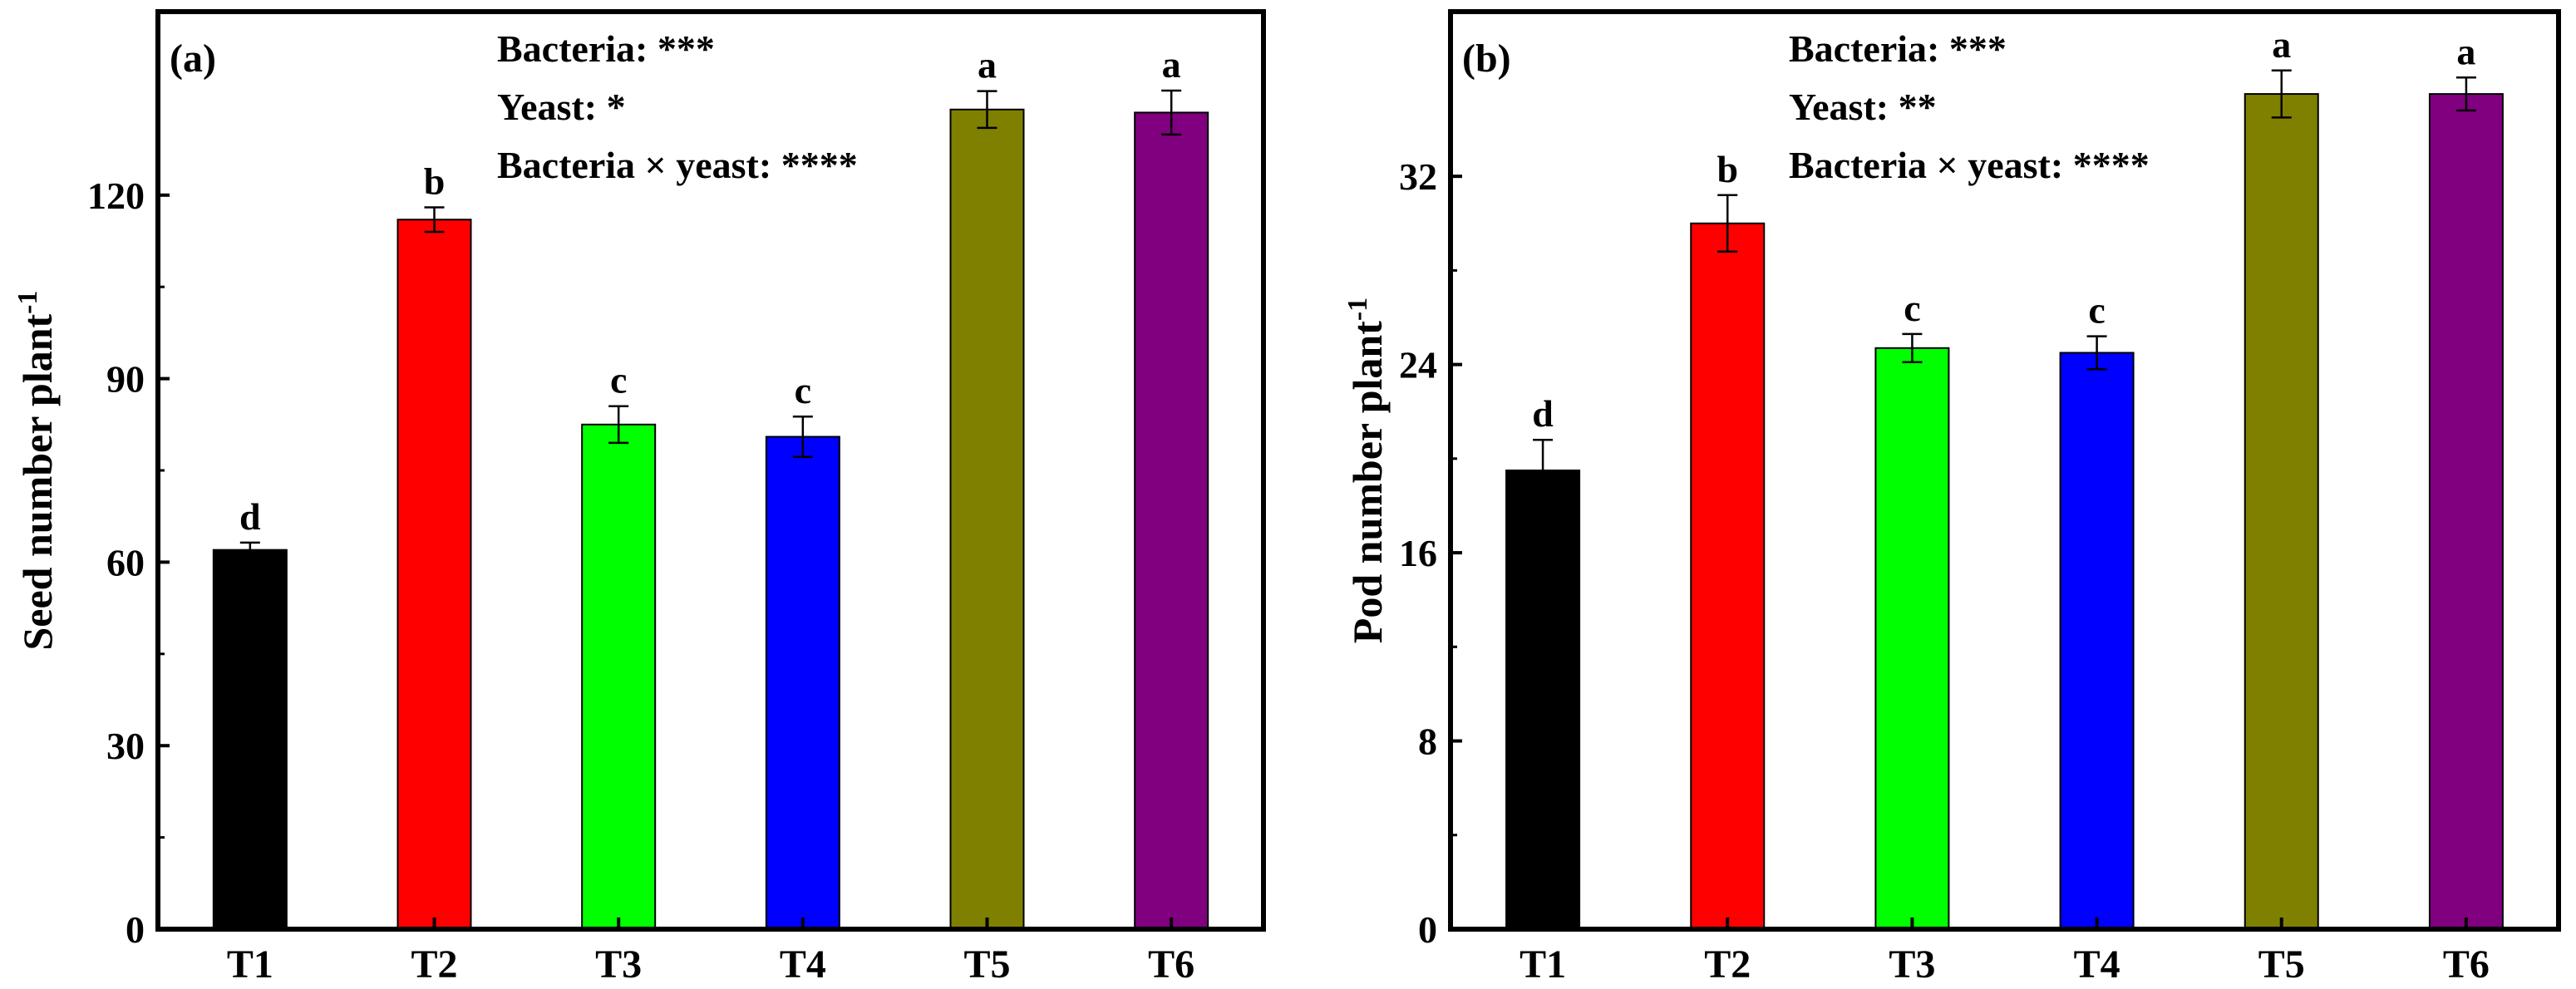 Image resolution: width=2576 pixels, height=989 pixels. I want to click on a-ytick-label: 120, so click(116, 196).